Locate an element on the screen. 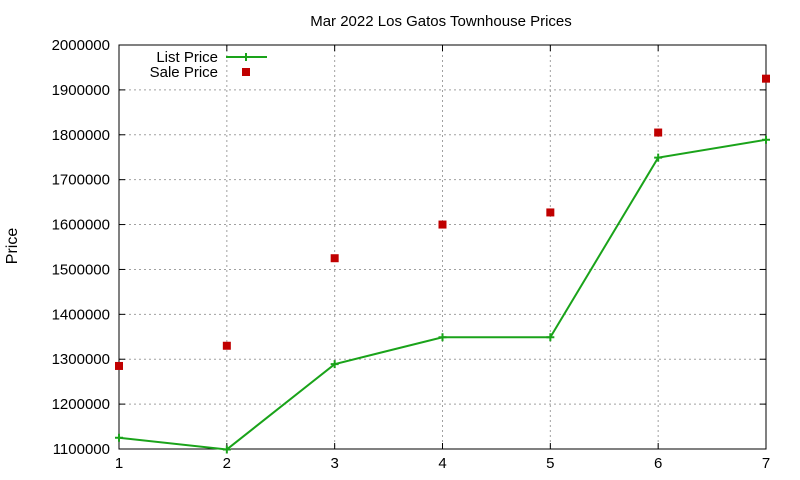  x-tick-label: 4 is located at coordinates (442, 463).